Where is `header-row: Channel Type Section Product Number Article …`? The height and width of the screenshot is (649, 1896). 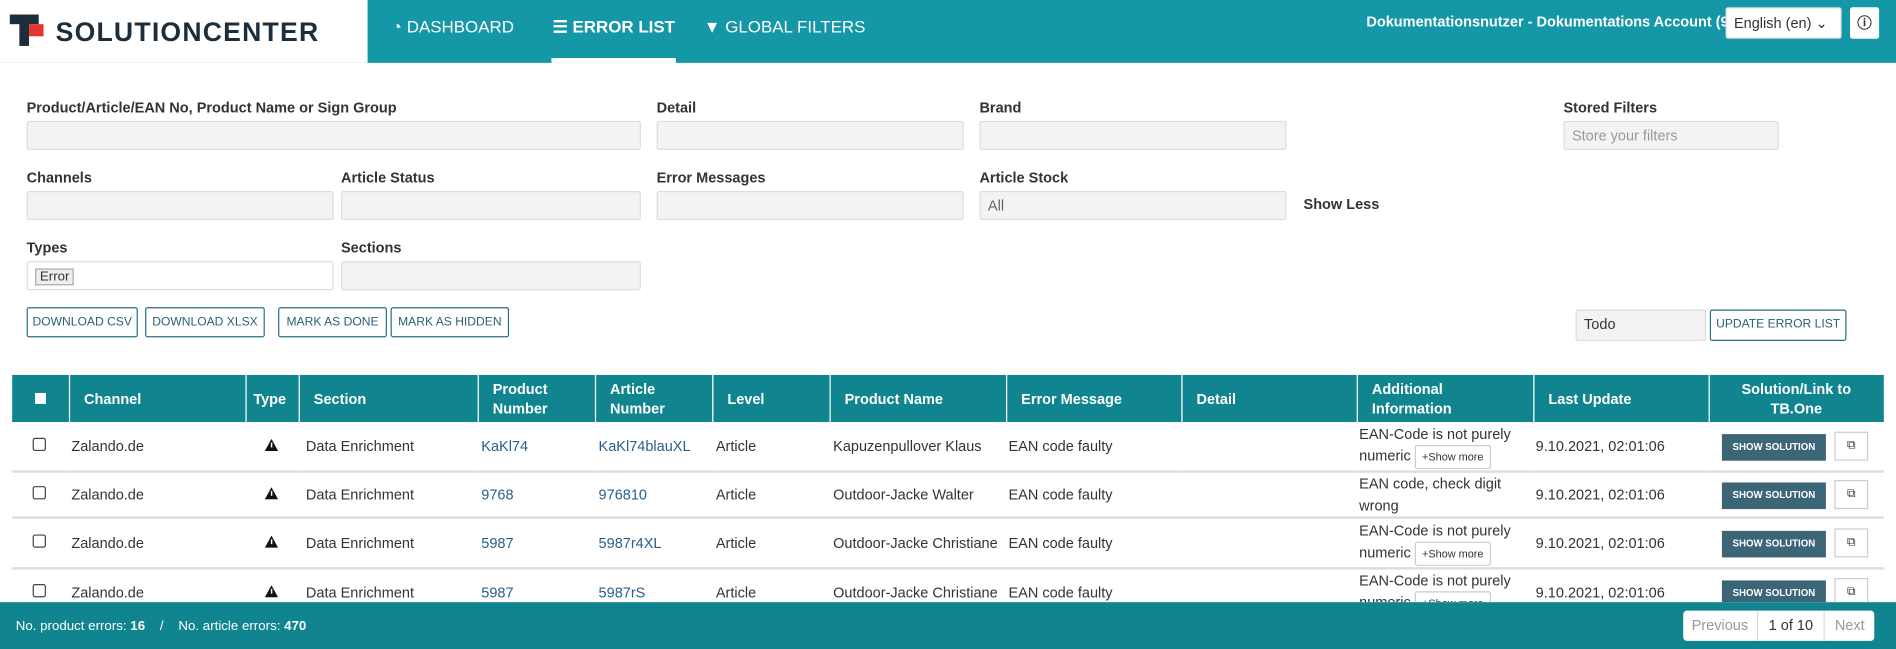 header-row: Channel Type Section Product Number Article … is located at coordinates (948, 398).